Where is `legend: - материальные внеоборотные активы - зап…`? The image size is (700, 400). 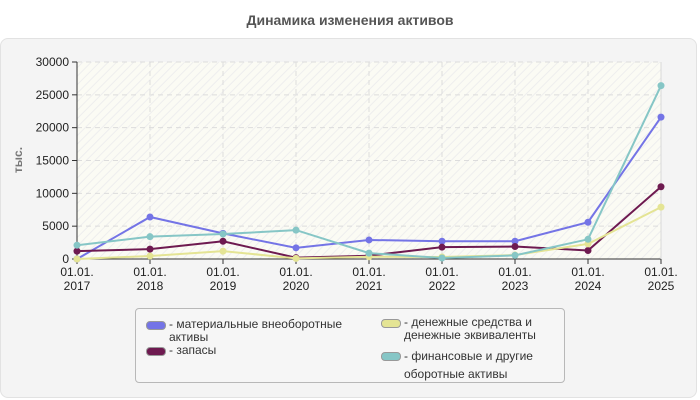
legend: - материальные внеоборотные активы - зап… is located at coordinates (350, 345).